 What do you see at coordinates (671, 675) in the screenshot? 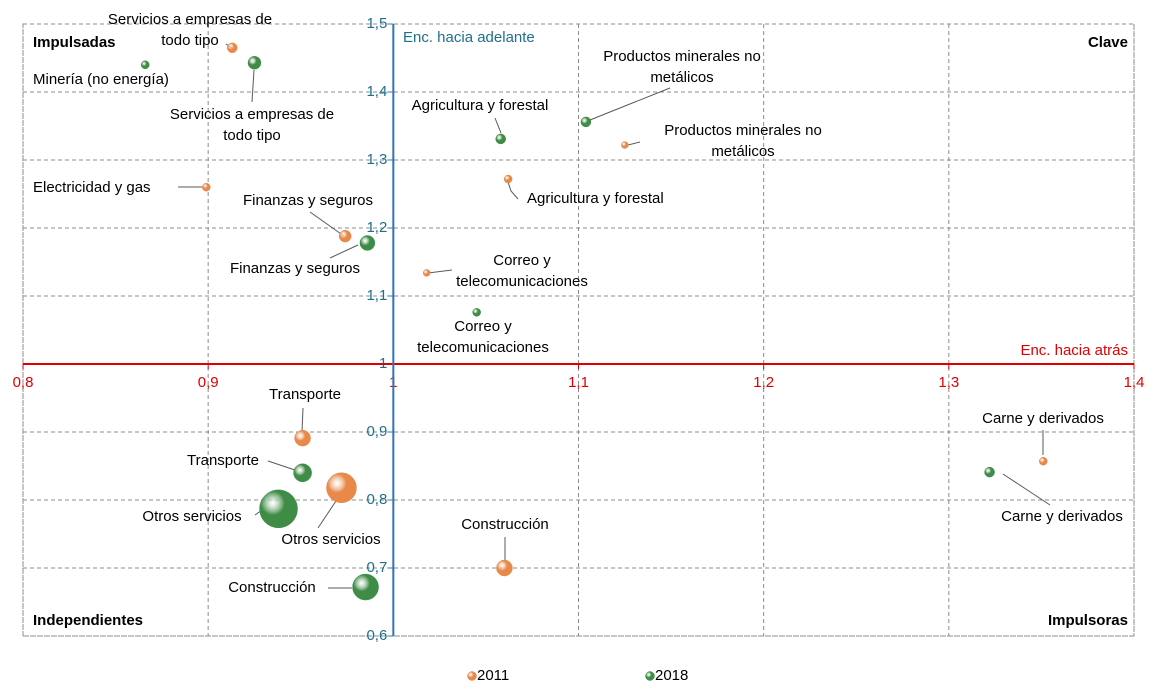
I see `legend-label: 2018` at bounding box center [671, 675].